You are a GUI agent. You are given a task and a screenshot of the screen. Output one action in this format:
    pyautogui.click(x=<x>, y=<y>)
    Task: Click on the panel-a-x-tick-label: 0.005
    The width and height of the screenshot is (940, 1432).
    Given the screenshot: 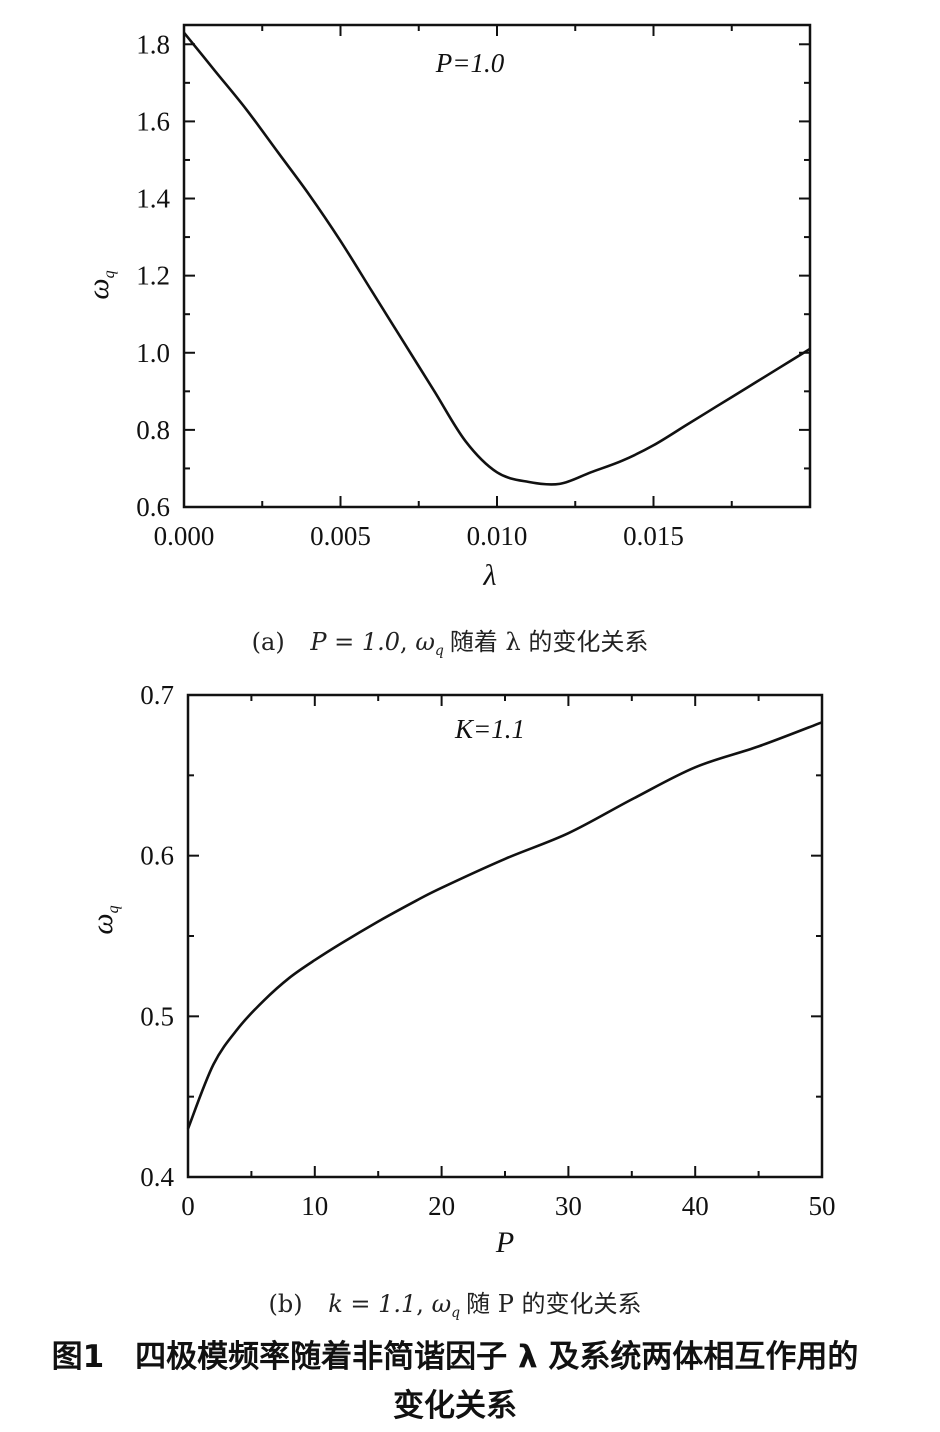 What is the action you would take?
    pyautogui.click(x=340, y=536)
    